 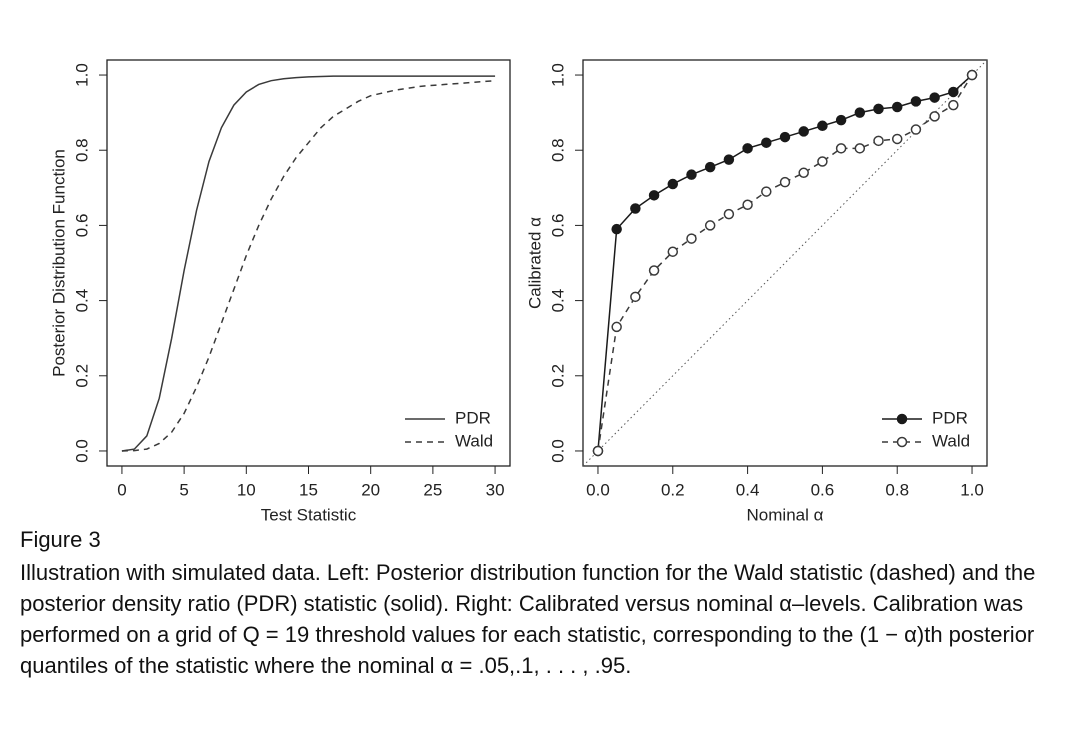 I want to click on y-axis-label: Calibrated α, so click(x=534, y=263).